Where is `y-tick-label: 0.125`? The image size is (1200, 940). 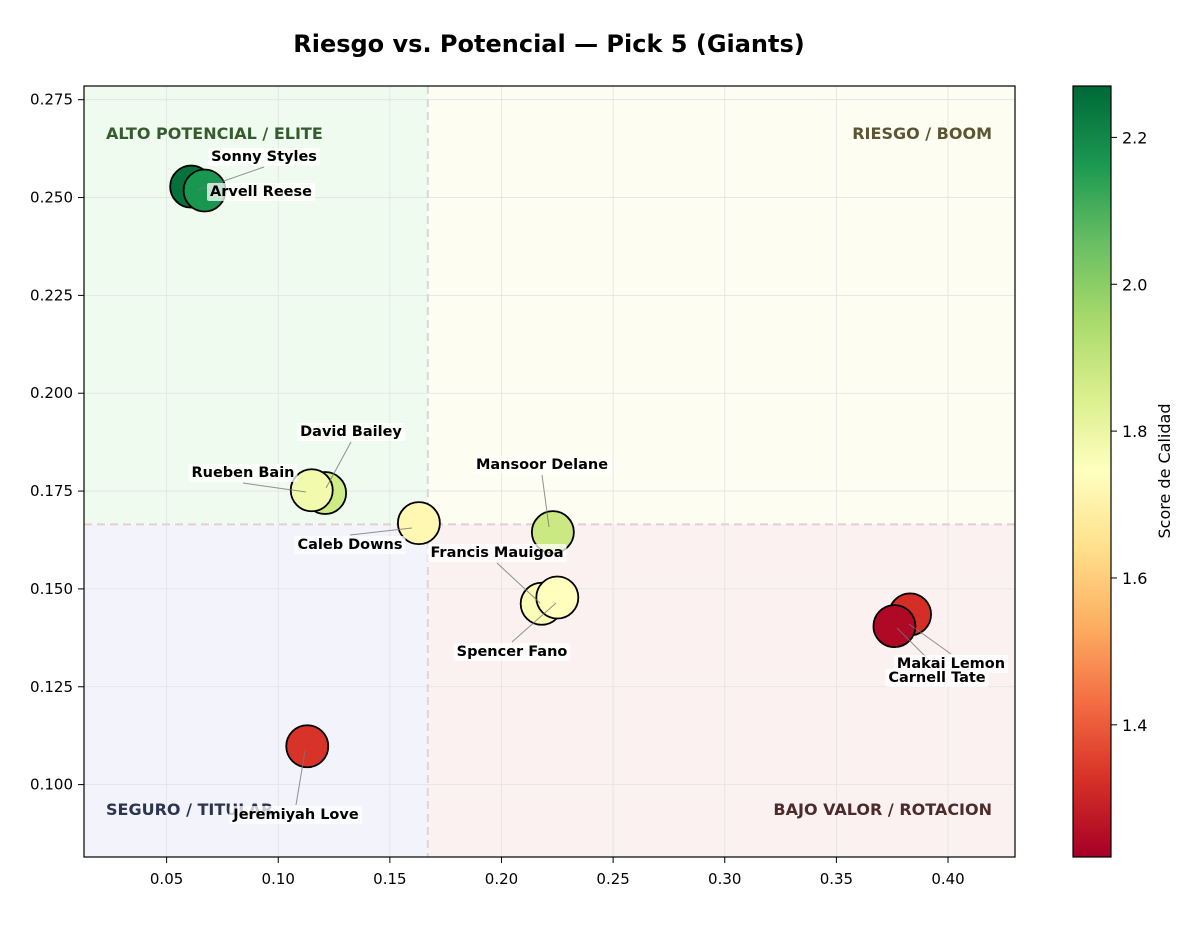
y-tick-label: 0.125 is located at coordinates (51, 687).